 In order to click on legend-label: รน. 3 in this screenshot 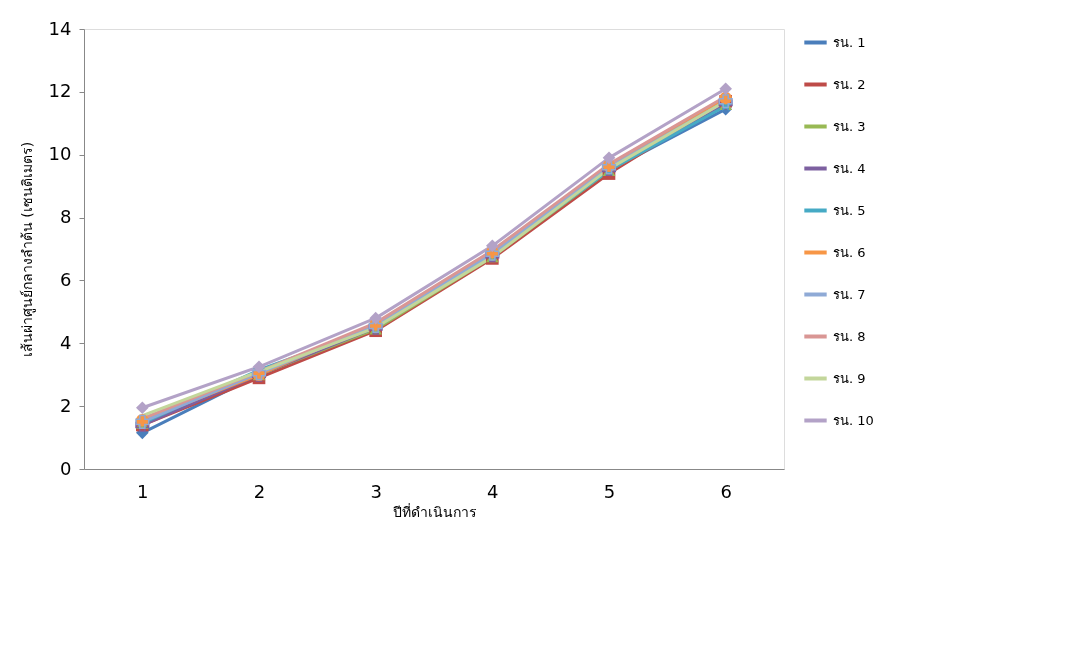, I will do `click(849, 126)`.